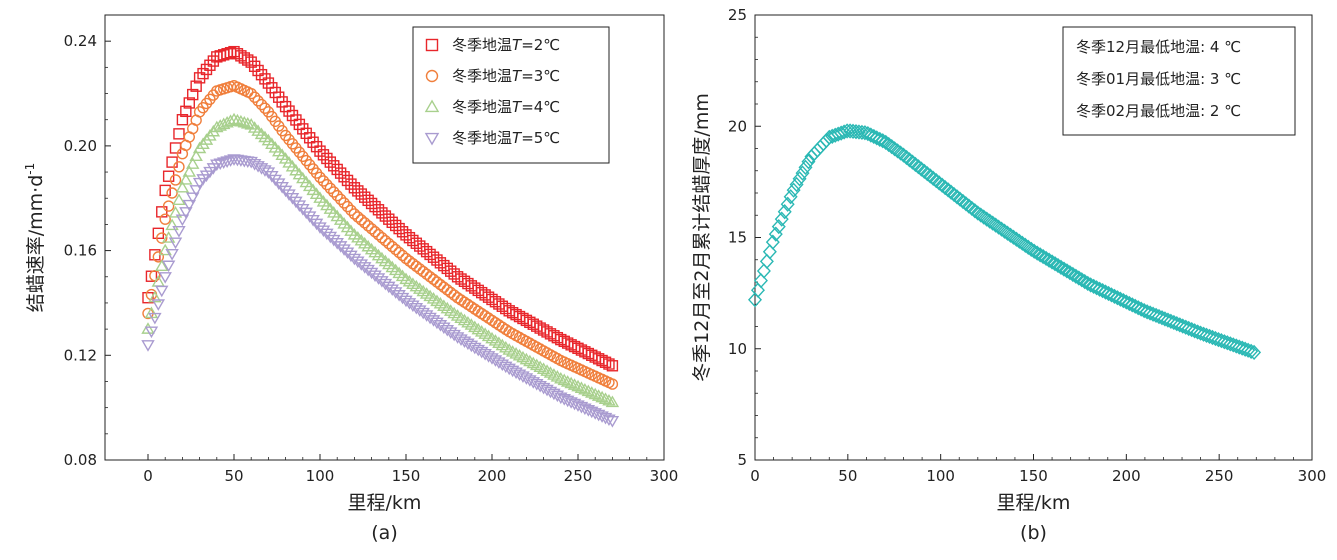 This screenshot has width=1337, height=560. I want to click on panel-caption: (a), so click(384, 533).